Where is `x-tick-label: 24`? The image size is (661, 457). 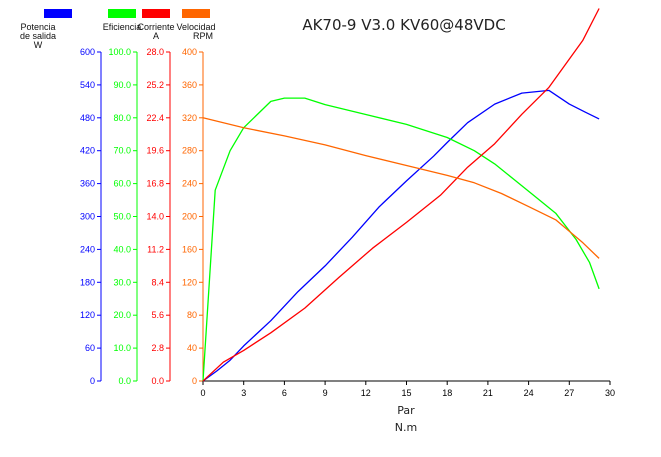
x-tick-label: 24 is located at coordinates (529, 393).